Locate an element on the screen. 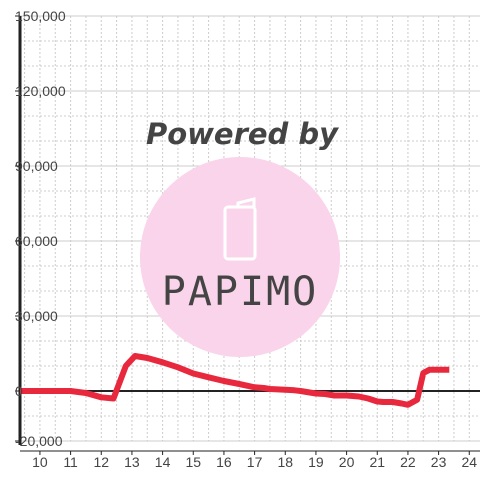 The width and height of the screenshot is (480, 480). x-tick-label: 18 is located at coordinates (285, 462).